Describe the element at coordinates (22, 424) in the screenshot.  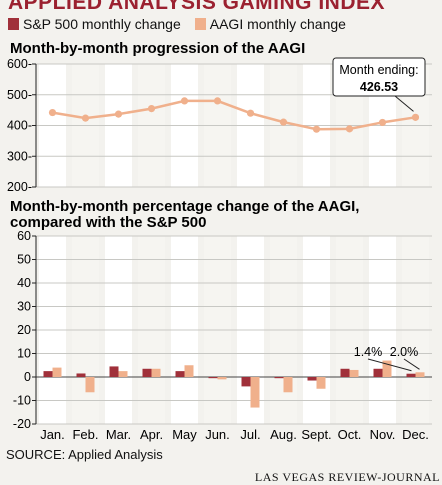
I see `bar-chart-y-tick-label: -20` at that location.